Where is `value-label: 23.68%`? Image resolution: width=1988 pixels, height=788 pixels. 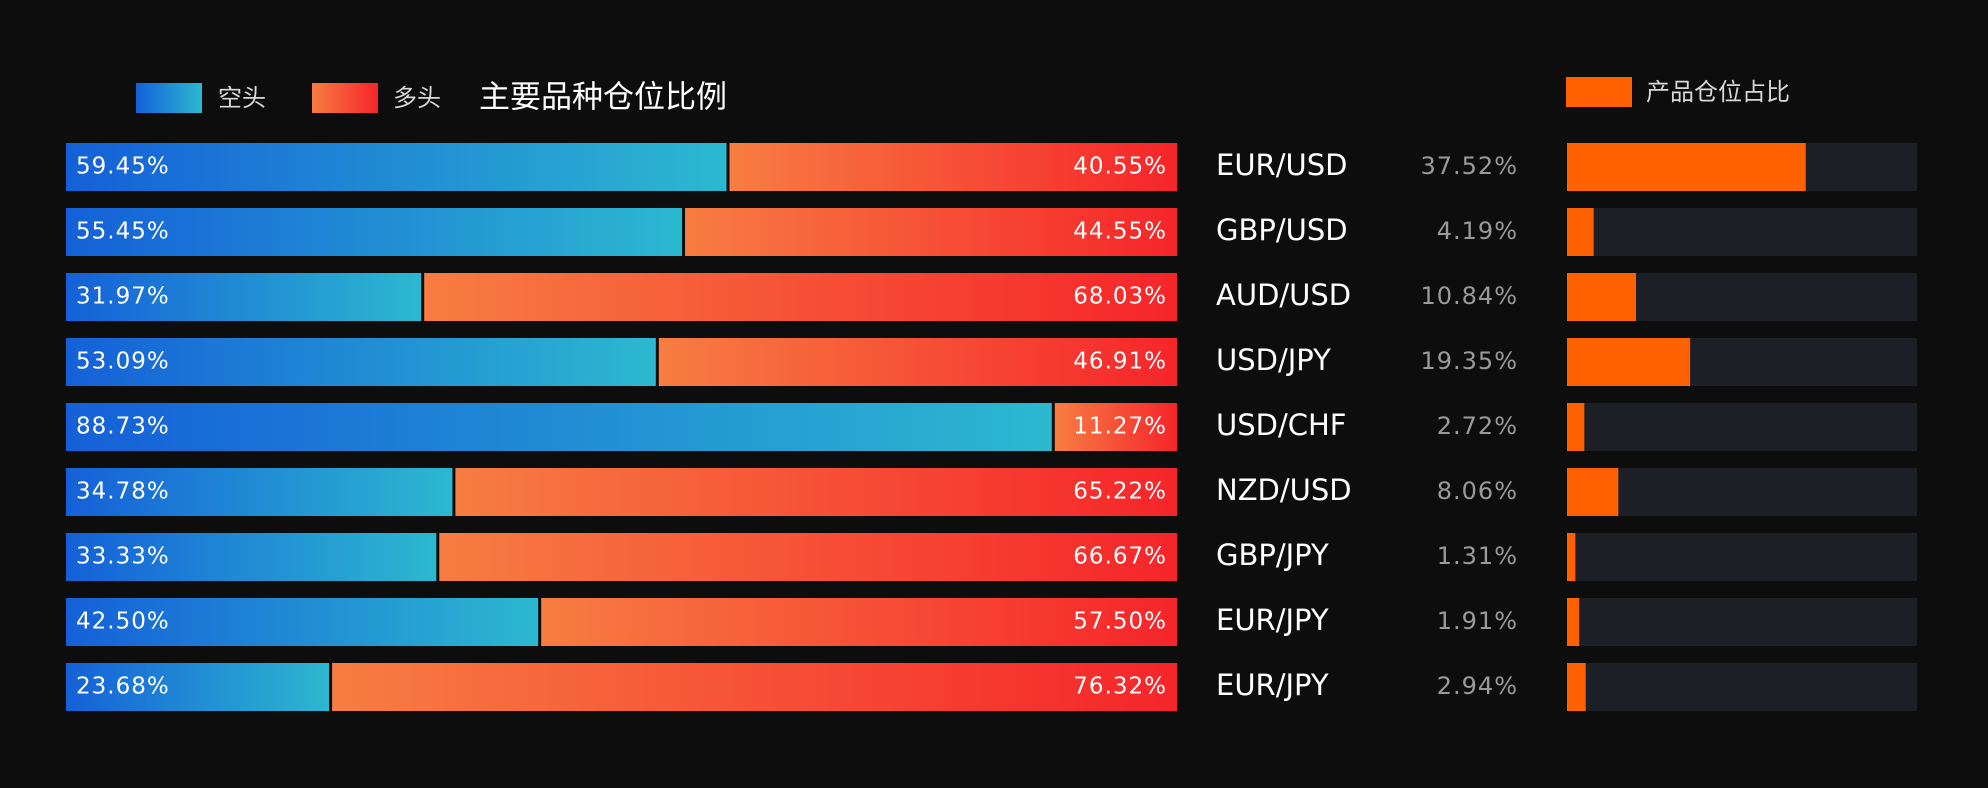
value-label: 23.68% is located at coordinates (123, 687).